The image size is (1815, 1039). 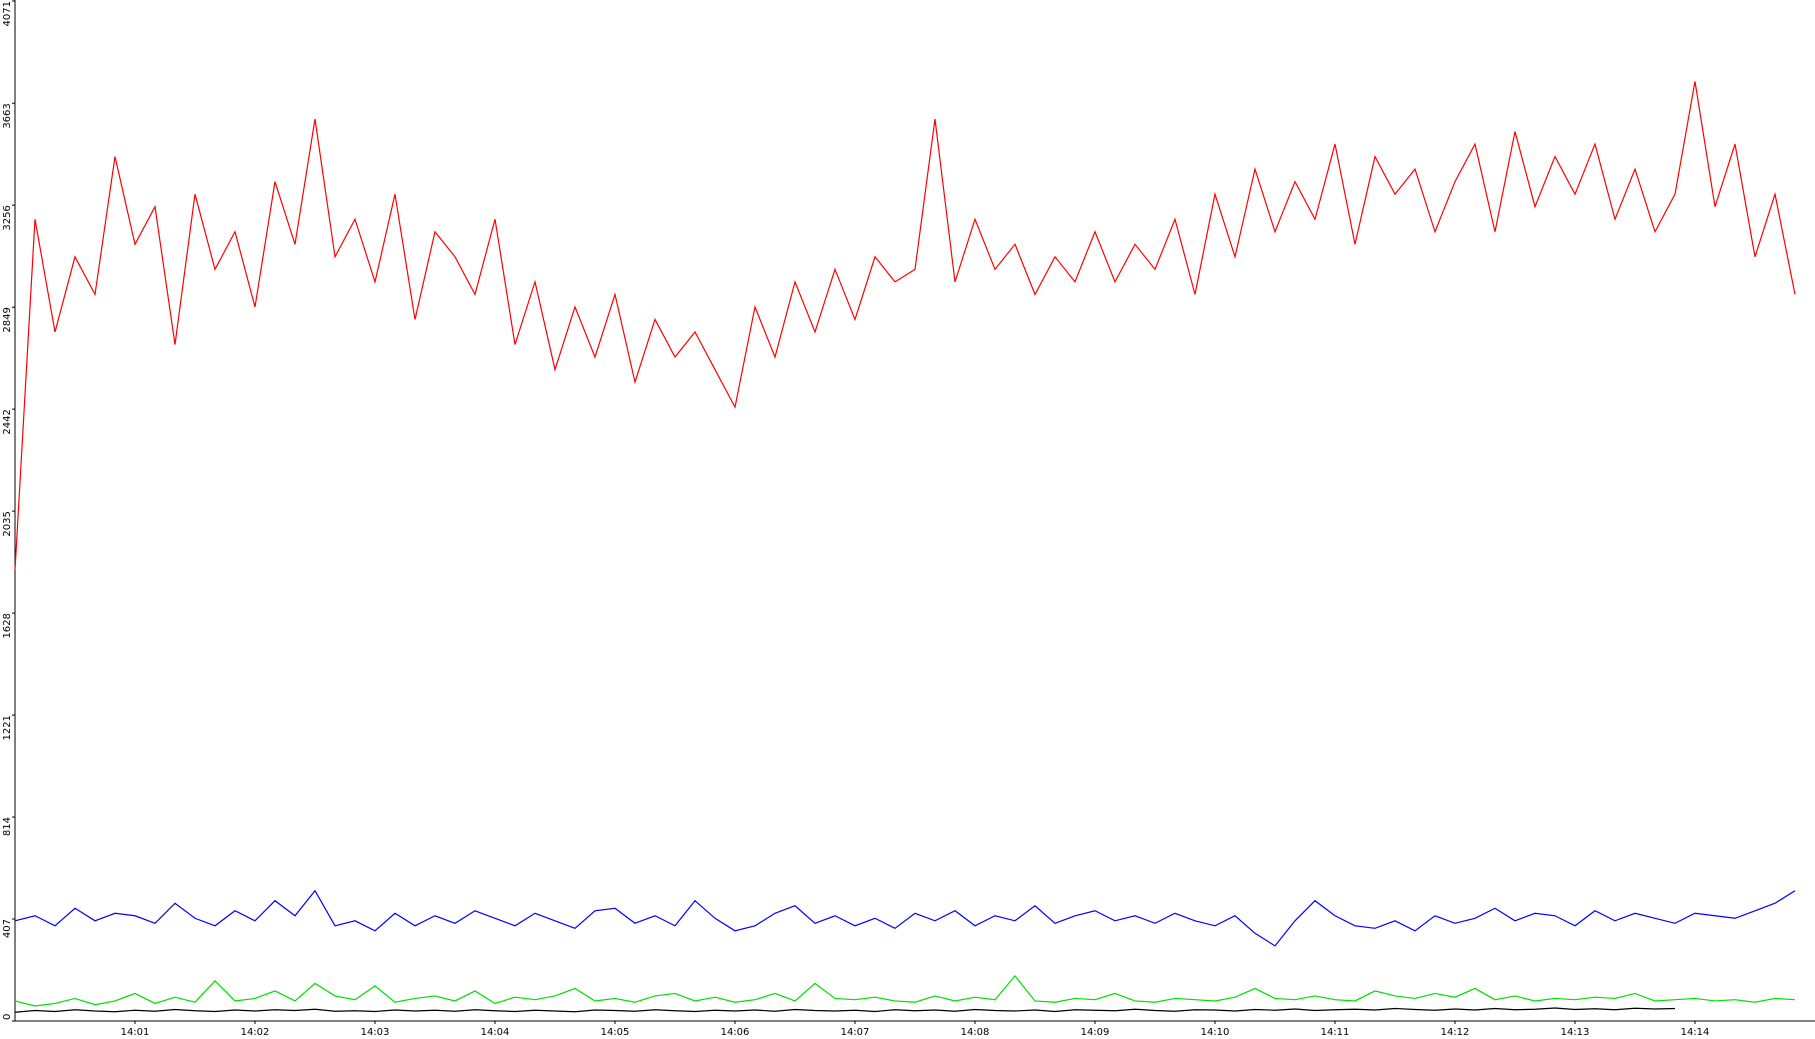 What do you see at coordinates (1455, 1032) in the screenshot?
I see `x-tick-label: 14:12` at bounding box center [1455, 1032].